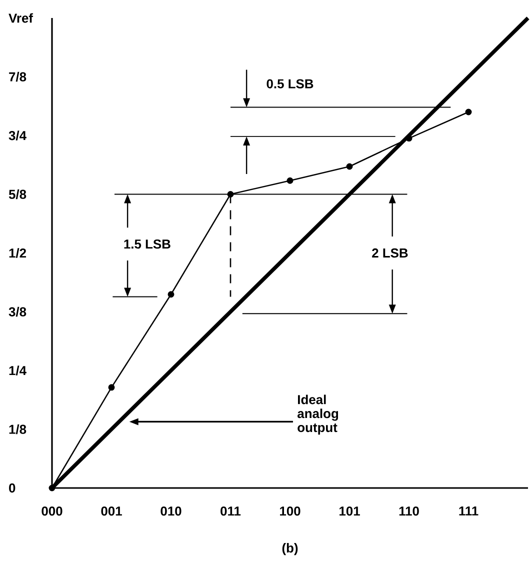  I want to click on text: (b), so click(290, 549).